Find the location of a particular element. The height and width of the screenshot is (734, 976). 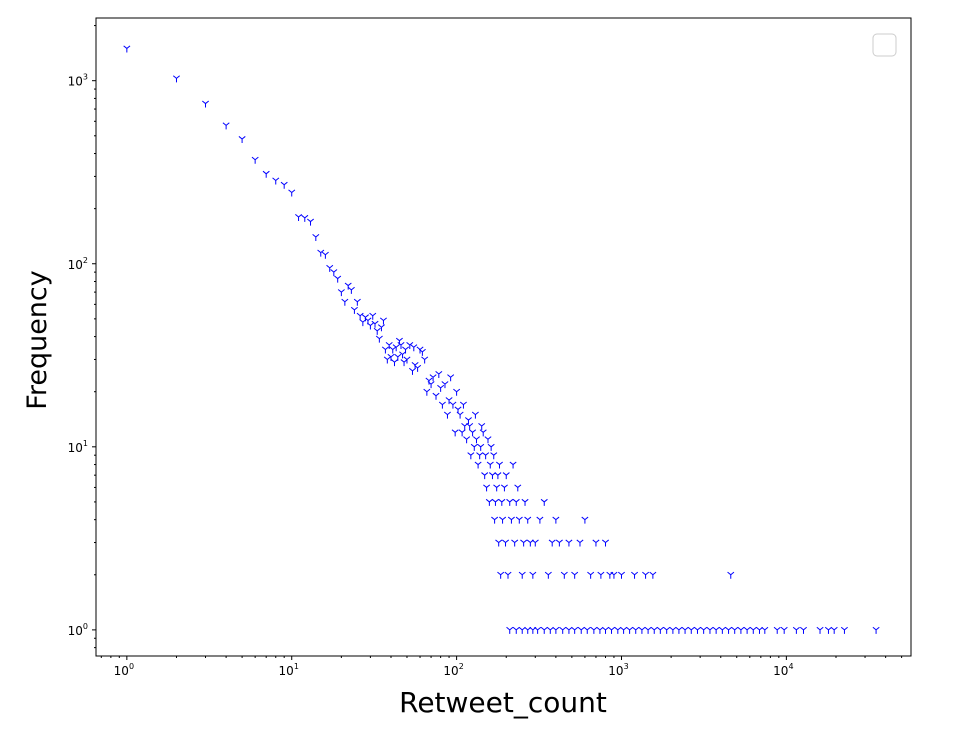

x-tick-label: 10³ is located at coordinates (618, 670).